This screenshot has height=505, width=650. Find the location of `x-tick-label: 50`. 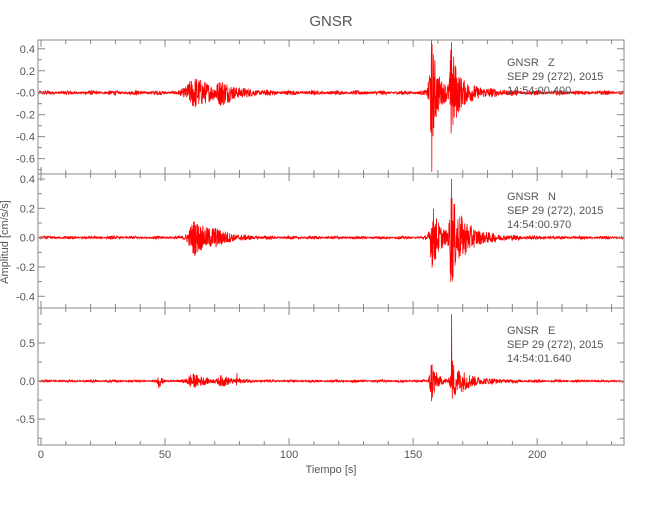

x-tick-label: 50 is located at coordinates (165, 455).